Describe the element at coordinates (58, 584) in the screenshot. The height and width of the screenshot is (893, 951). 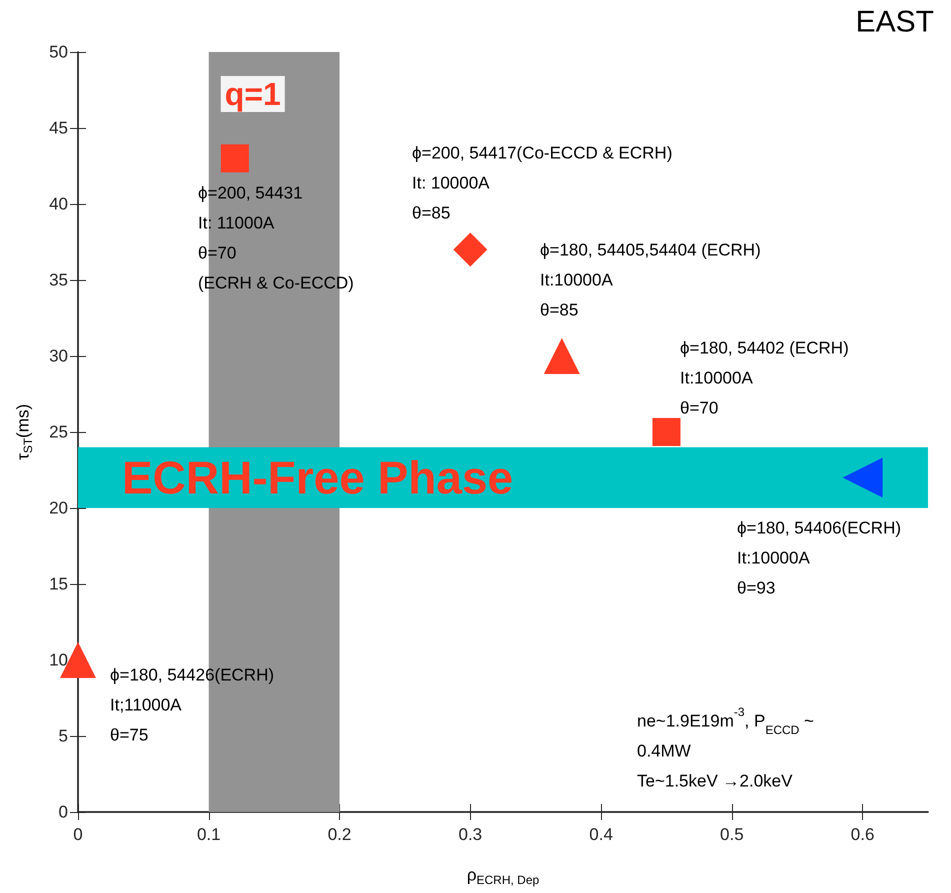
I see `y-tick-label: 15` at that location.